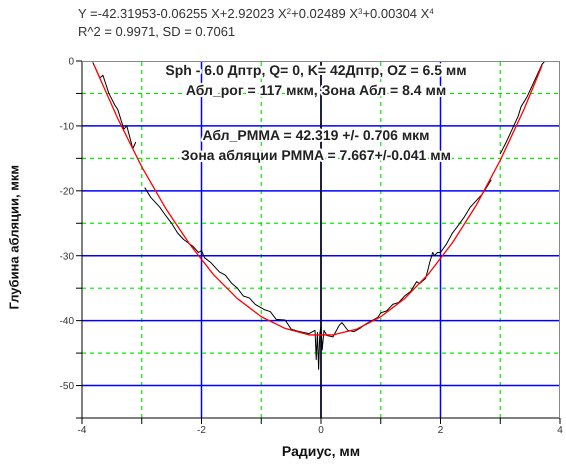  I want to click on x-tick-label: -4, so click(82, 430).